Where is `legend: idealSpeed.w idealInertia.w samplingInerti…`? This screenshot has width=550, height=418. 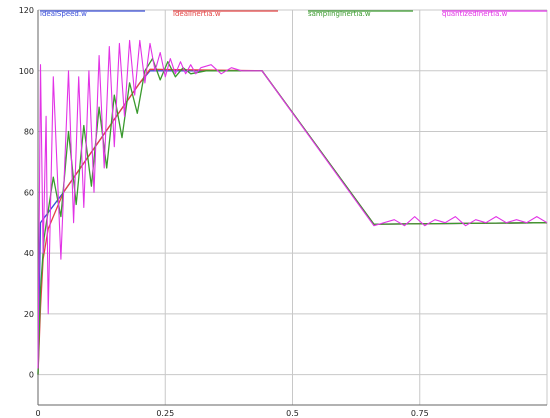 legend: idealSpeed.w idealInertia.w samplingInerti… is located at coordinates (293, 14).